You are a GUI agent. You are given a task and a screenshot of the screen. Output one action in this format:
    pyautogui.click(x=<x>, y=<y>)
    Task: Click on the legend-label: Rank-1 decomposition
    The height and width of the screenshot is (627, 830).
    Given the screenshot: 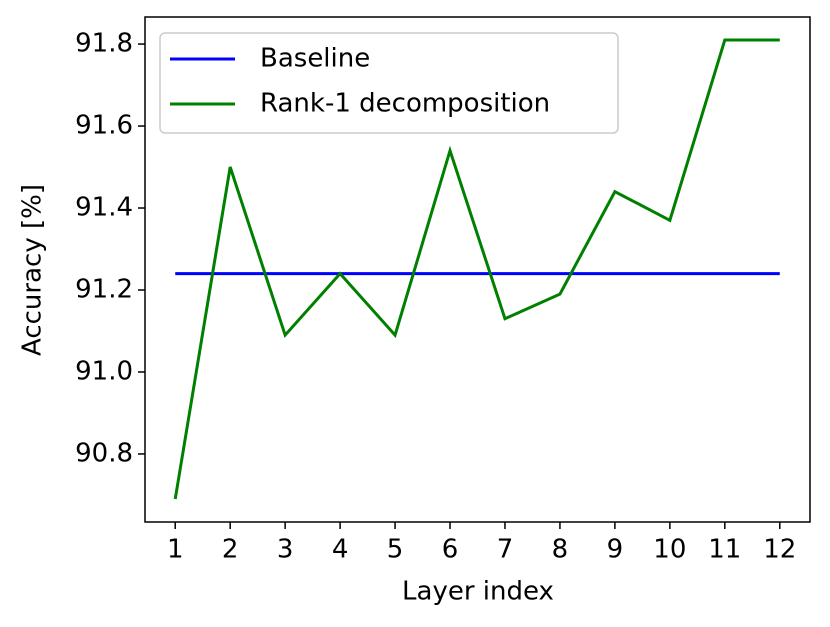 What is the action you would take?
    pyautogui.click(x=405, y=104)
    